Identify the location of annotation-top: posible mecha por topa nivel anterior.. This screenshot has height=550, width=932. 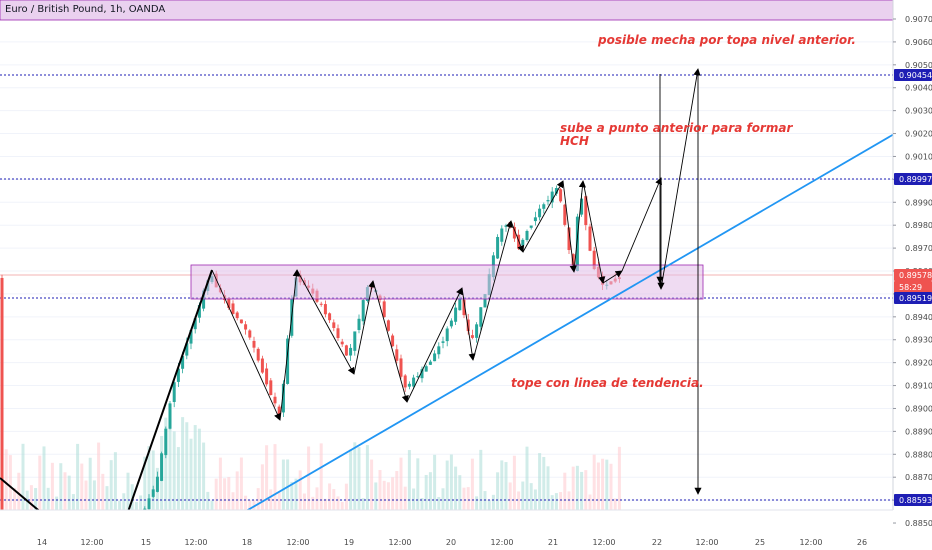
(726, 40).